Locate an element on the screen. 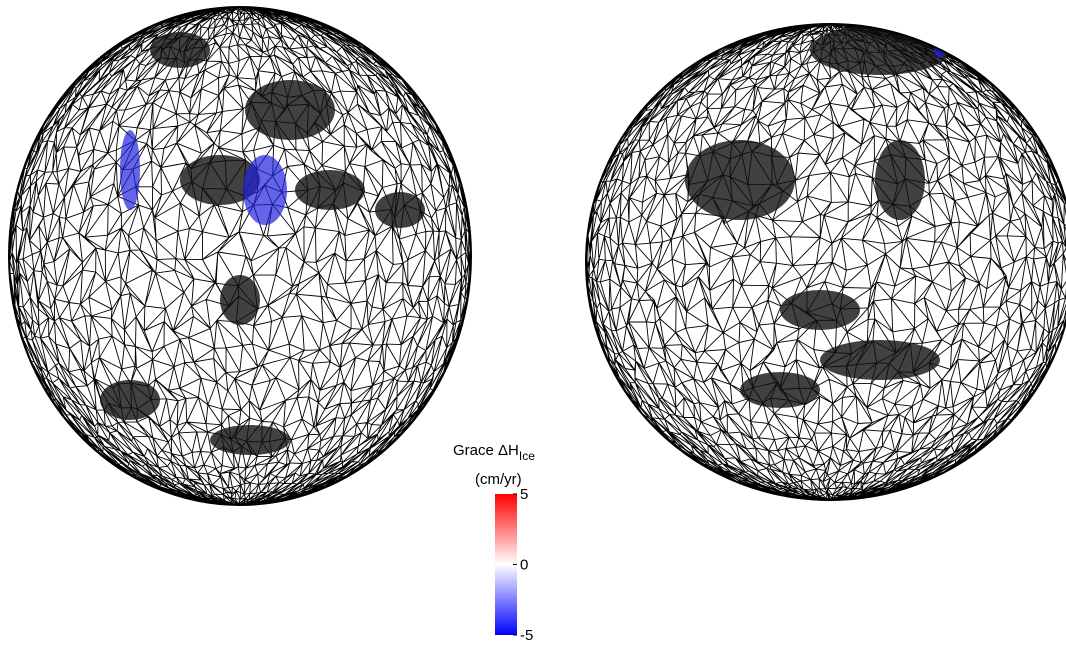  colorbar-fill is located at coordinates (506, 564).